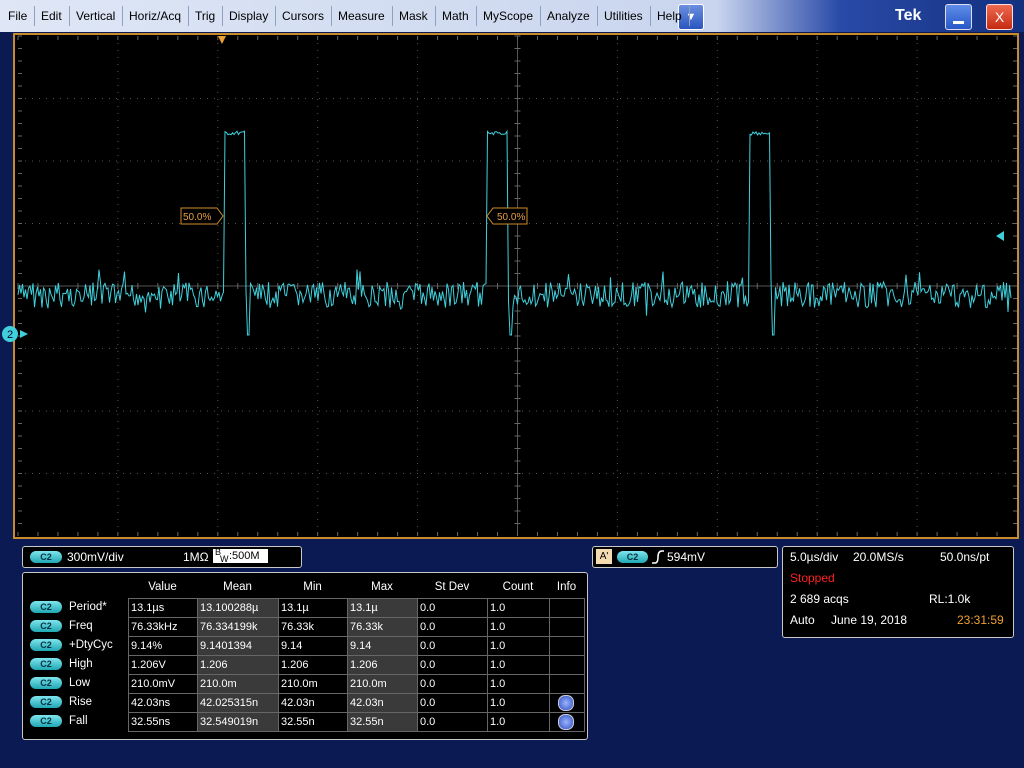 The width and height of the screenshot is (1024, 768). What do you see at coordinates (508, 16) in the screenshot?
I see `menu-item: MyScope` at bounding box center [508, 16].